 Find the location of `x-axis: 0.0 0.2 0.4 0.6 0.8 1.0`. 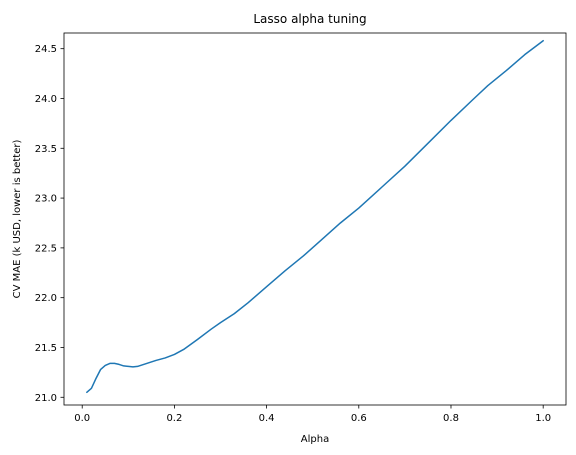

x-axis: 0.0 0.2 0.4 0.6 0.8 1.0 is located at coordinates (312, 414).